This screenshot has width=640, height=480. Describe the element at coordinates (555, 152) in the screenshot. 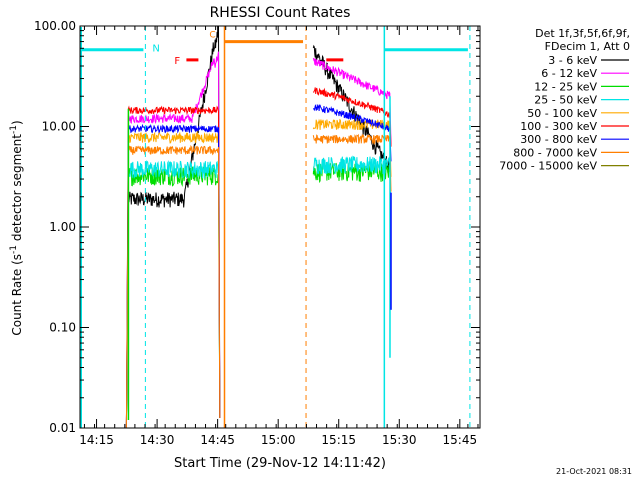

I see `legend-entry-label: 800 - 7000 keV` at that location.